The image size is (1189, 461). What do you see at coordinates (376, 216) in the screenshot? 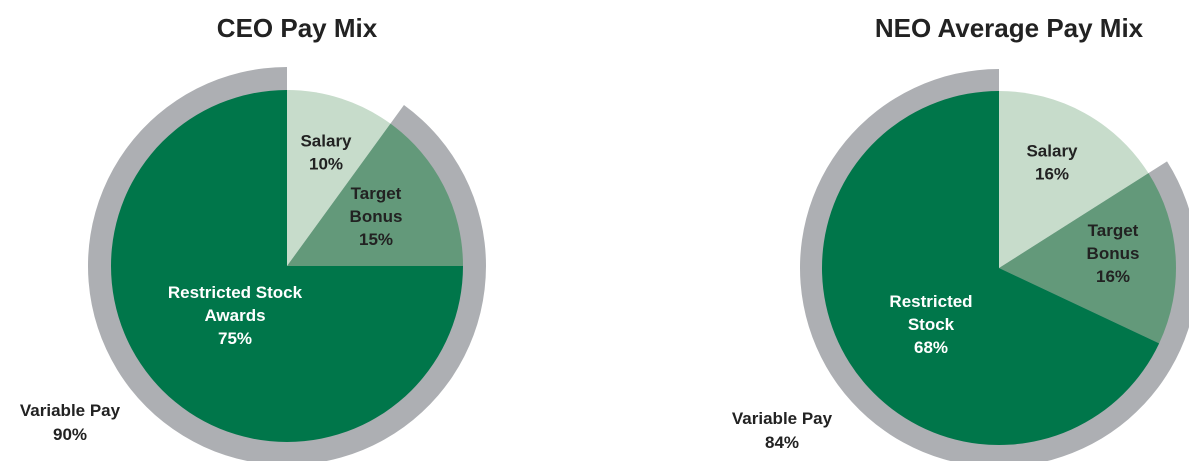
I see `slice-label-bonus: Target Bonus 15%` at bounding box center [376, 216].